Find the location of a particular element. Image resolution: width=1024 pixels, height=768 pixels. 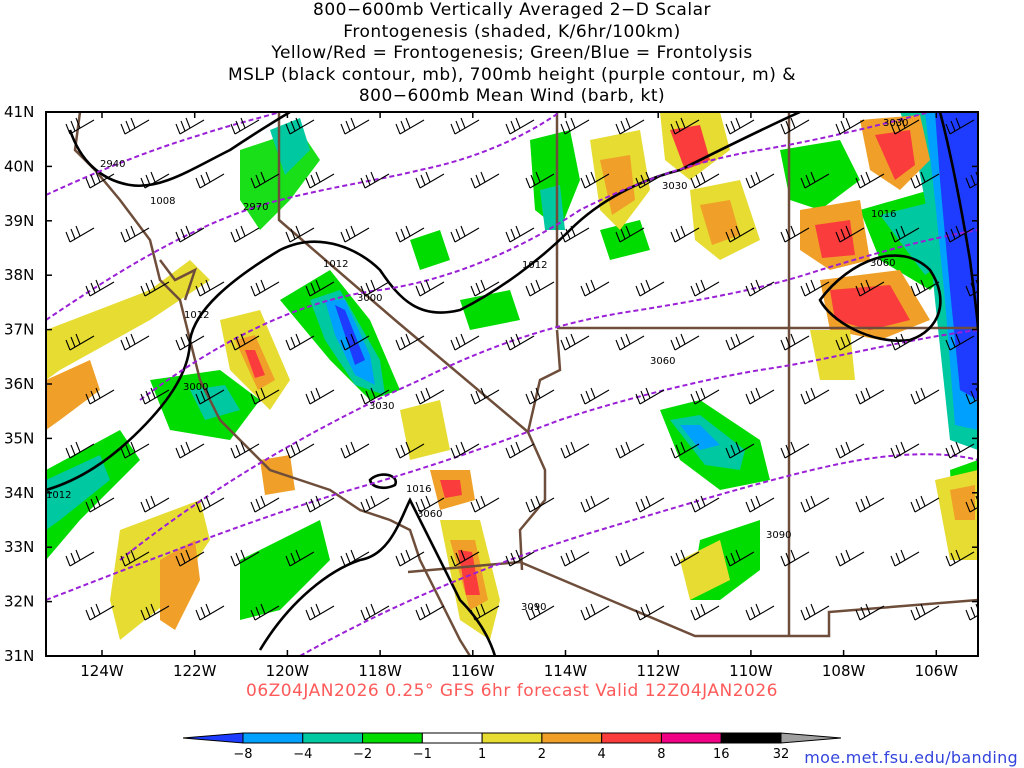

colorbar-label: 32 is located at coordinates (781, 754).